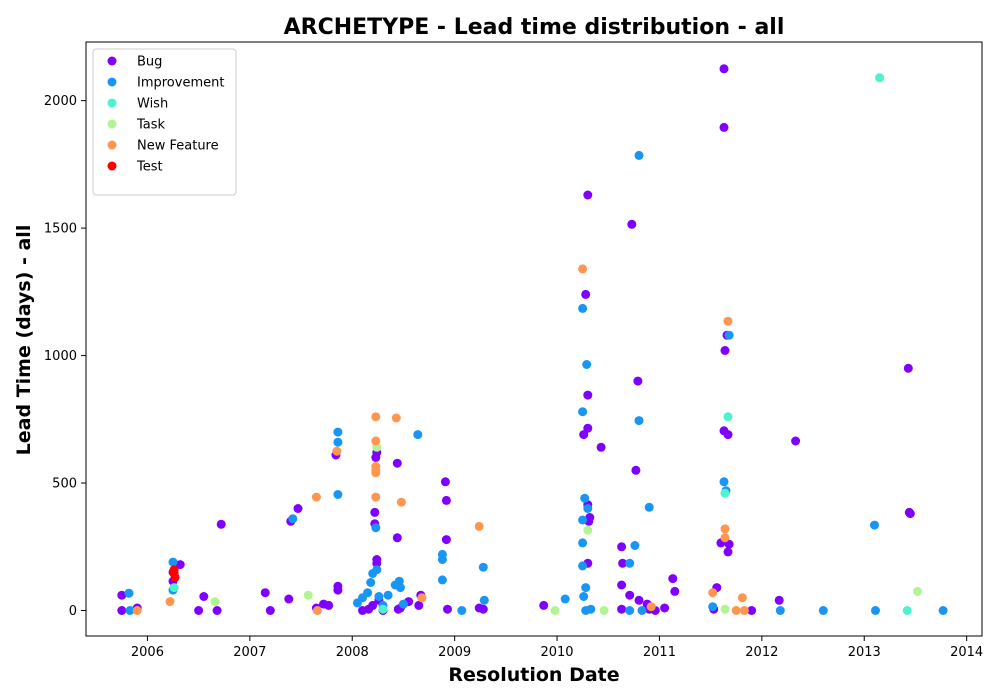 The width and height of the screenshot is (1000, 700). Describe the element at coordinates (112, 124) in the screenshot. I see `legend-marker-task` at that location.